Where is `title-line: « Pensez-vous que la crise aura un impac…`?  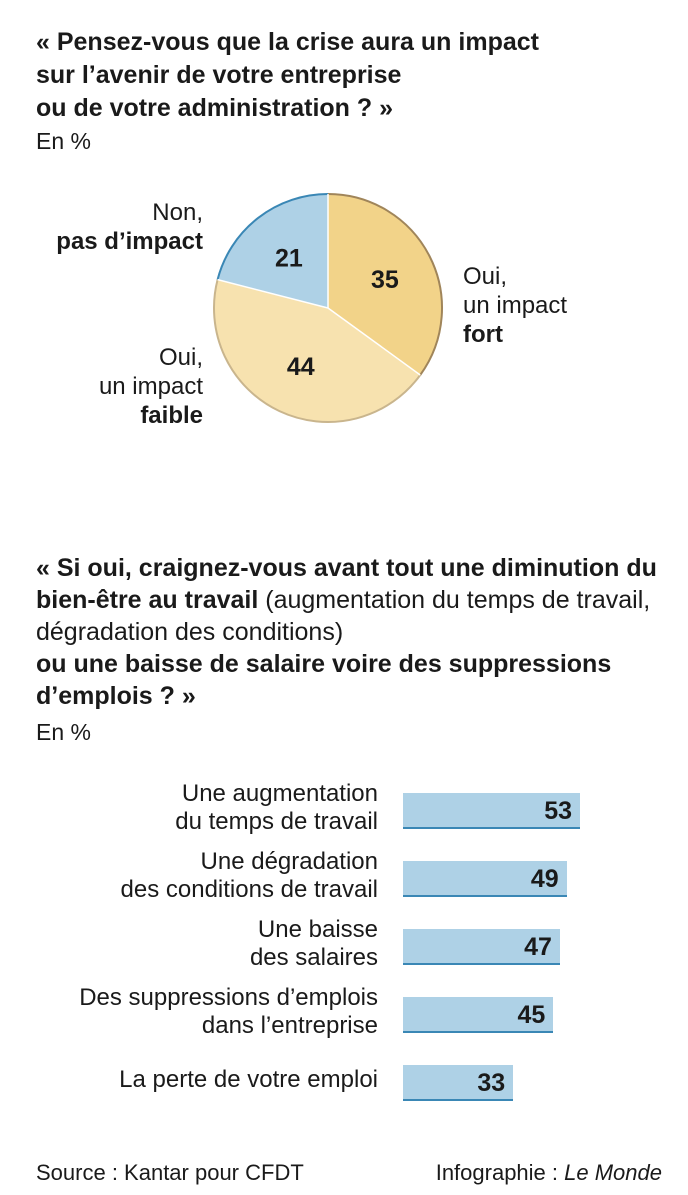 title-line: « Pensez-vous que la crise aura un impac… is located at coordinates (287, 42).